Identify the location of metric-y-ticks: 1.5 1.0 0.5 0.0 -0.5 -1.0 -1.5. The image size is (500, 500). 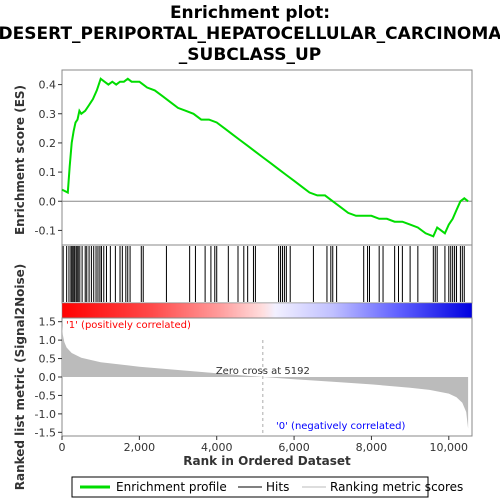
(48, 377).